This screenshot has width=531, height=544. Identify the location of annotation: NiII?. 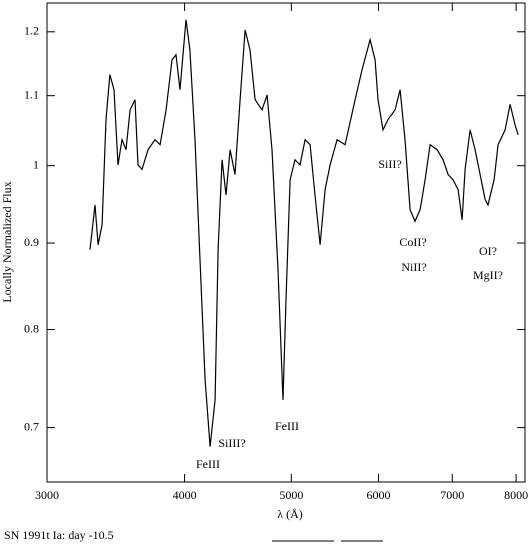
(413, 267).